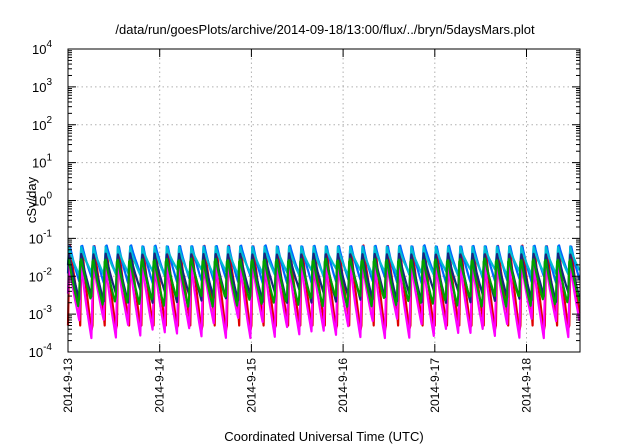 The height and width of the screenshot is (448, 640). What do you see at coordinates (42, 86) in the screenshot?
I see `y-tick-label: 10³` at bounding box center [42, 86].